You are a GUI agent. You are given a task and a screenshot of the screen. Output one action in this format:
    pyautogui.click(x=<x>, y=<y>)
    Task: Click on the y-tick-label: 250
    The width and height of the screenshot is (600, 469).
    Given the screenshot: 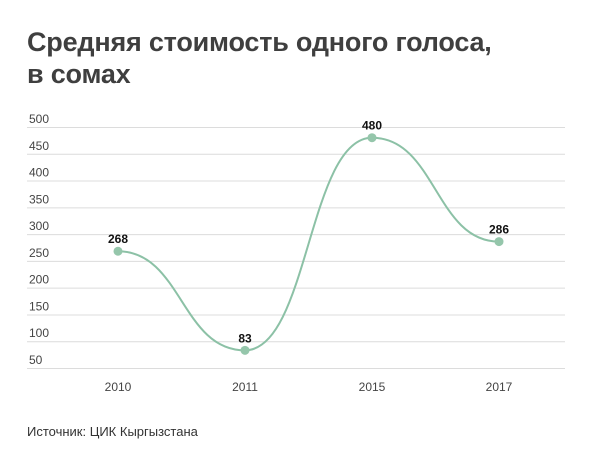 What is the action you would take?
    pyautogui.click(x=39, y=253)
    